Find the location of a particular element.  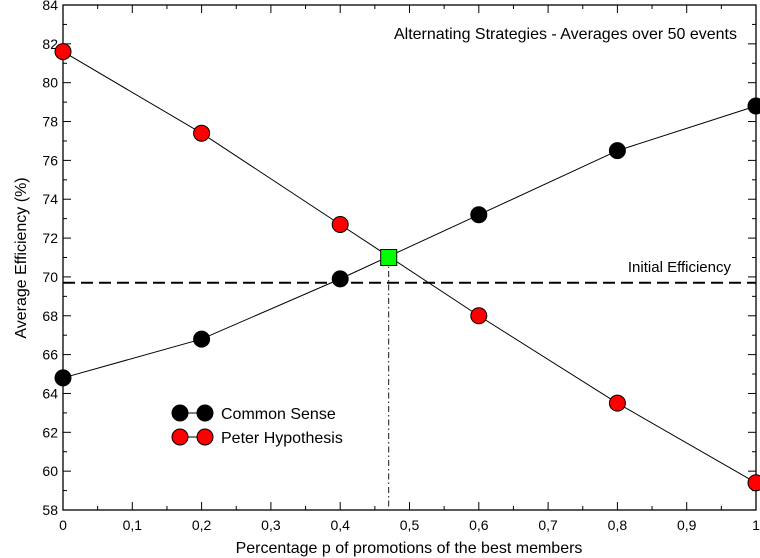

y-tick-label: 72 is located at coordinates (50, 238).